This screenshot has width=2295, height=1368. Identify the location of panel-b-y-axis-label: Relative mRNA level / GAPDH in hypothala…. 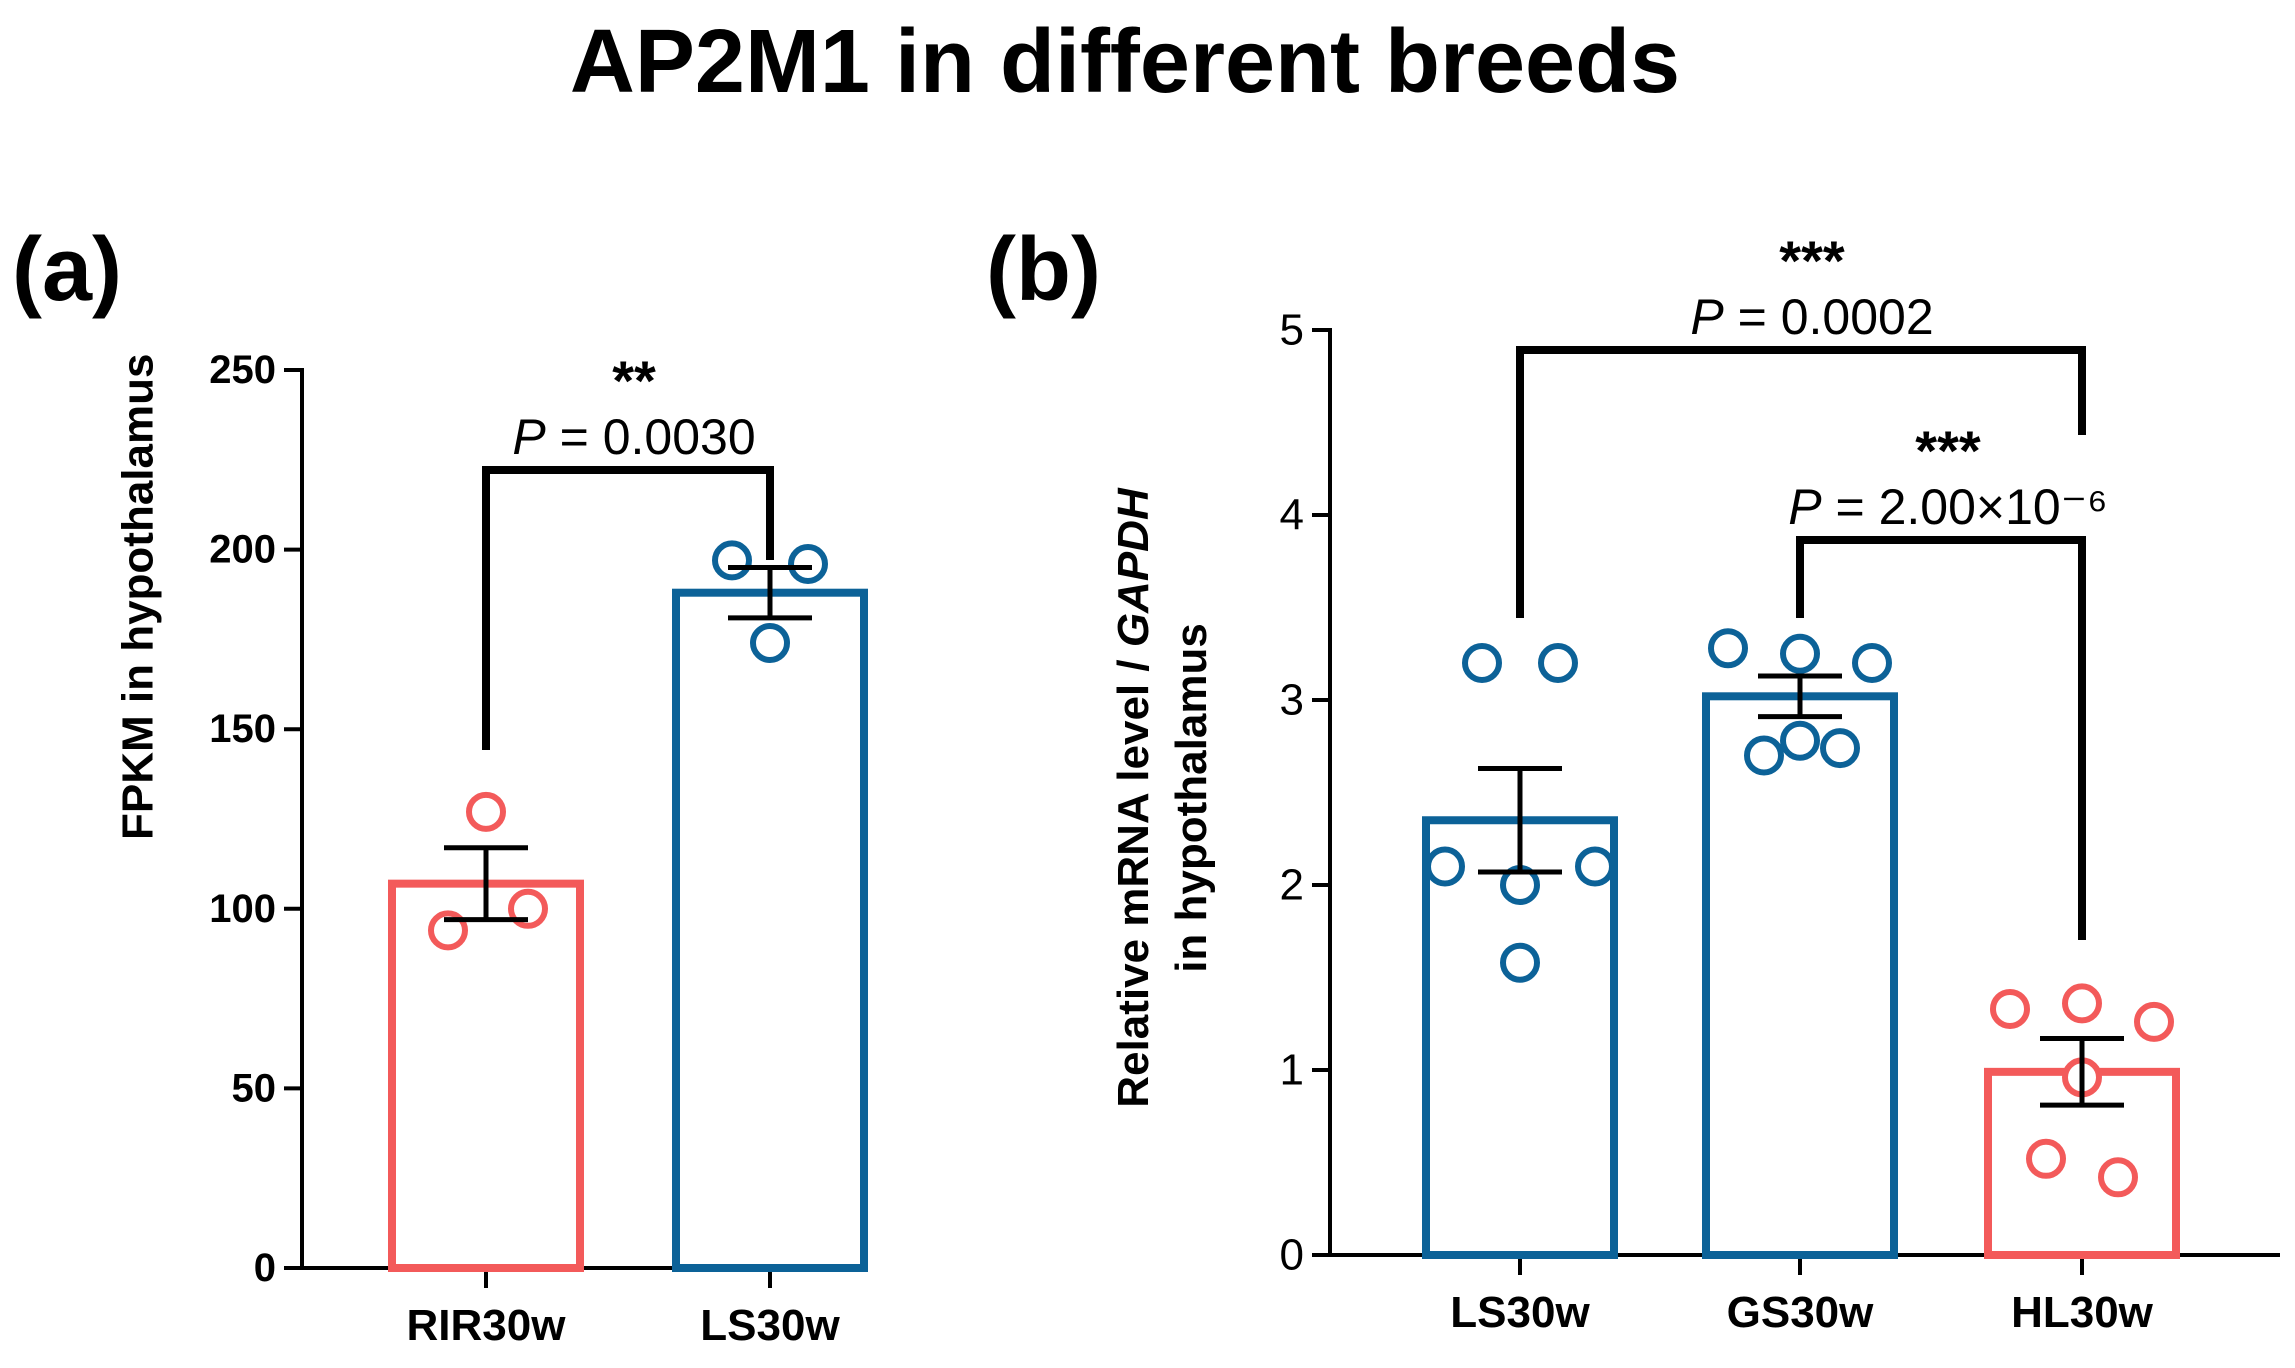
(1162, 797).